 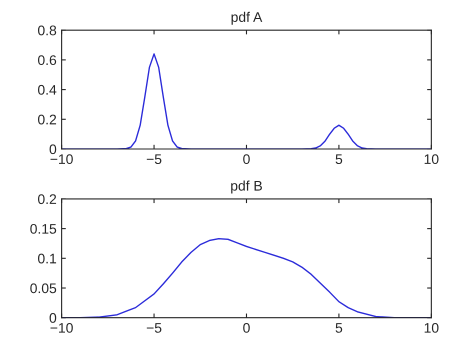 What do you see at coordinates (47, 259) in the screenshot?
I see `y-tick-label: 0.1` at bounding box center [47, 259].